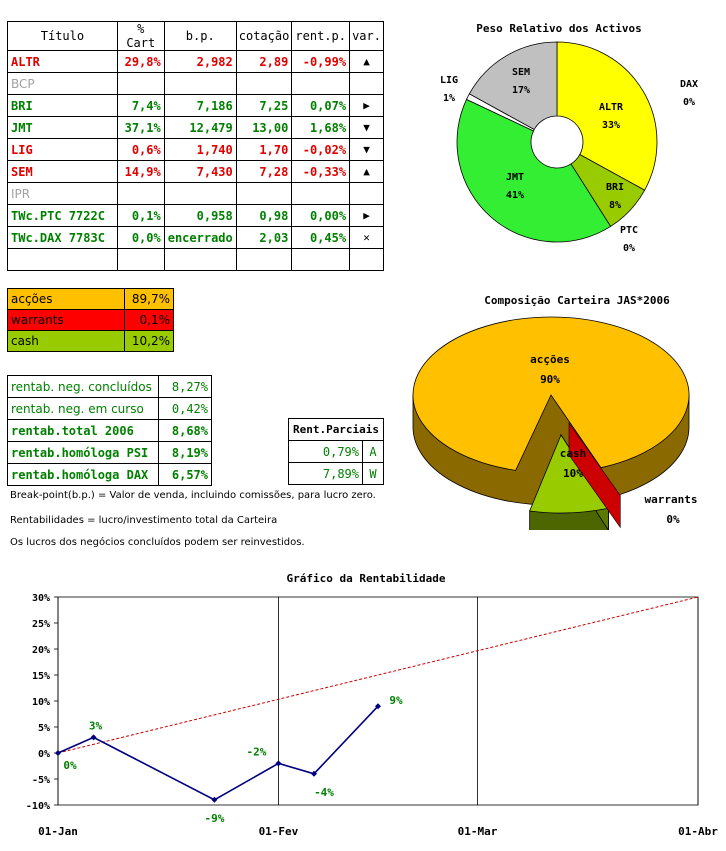 This screenshot has width=726, height=851. Describe the element at coordinates (336, 429) in the screenshot. I see `partial-header: Rent.Parciais` at that location.